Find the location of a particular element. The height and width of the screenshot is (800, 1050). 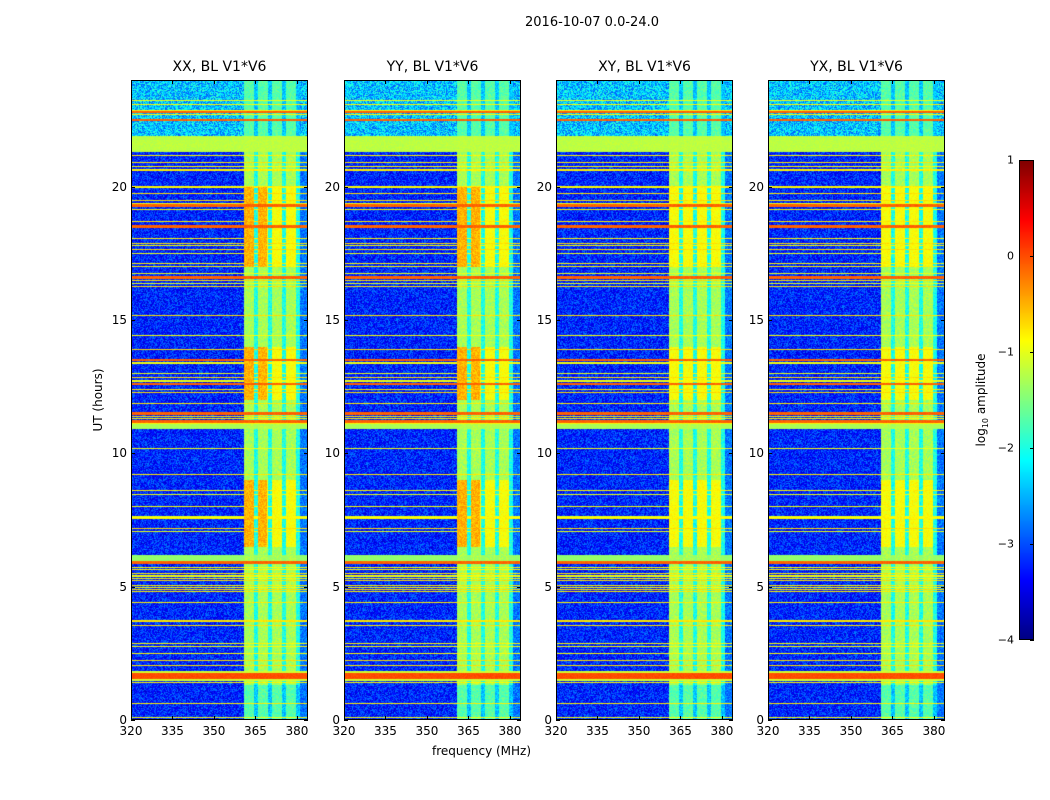

x-tick-label: 335 is located at coordinates (385, 731).